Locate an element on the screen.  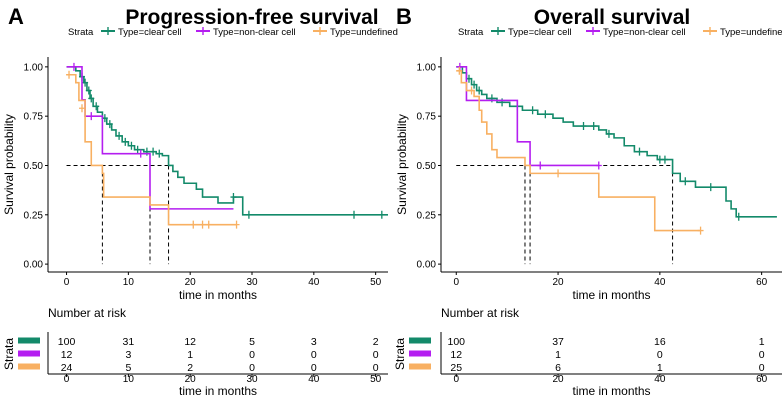
risk-x-tick-label: 60 is located at coordinates (762, 379).